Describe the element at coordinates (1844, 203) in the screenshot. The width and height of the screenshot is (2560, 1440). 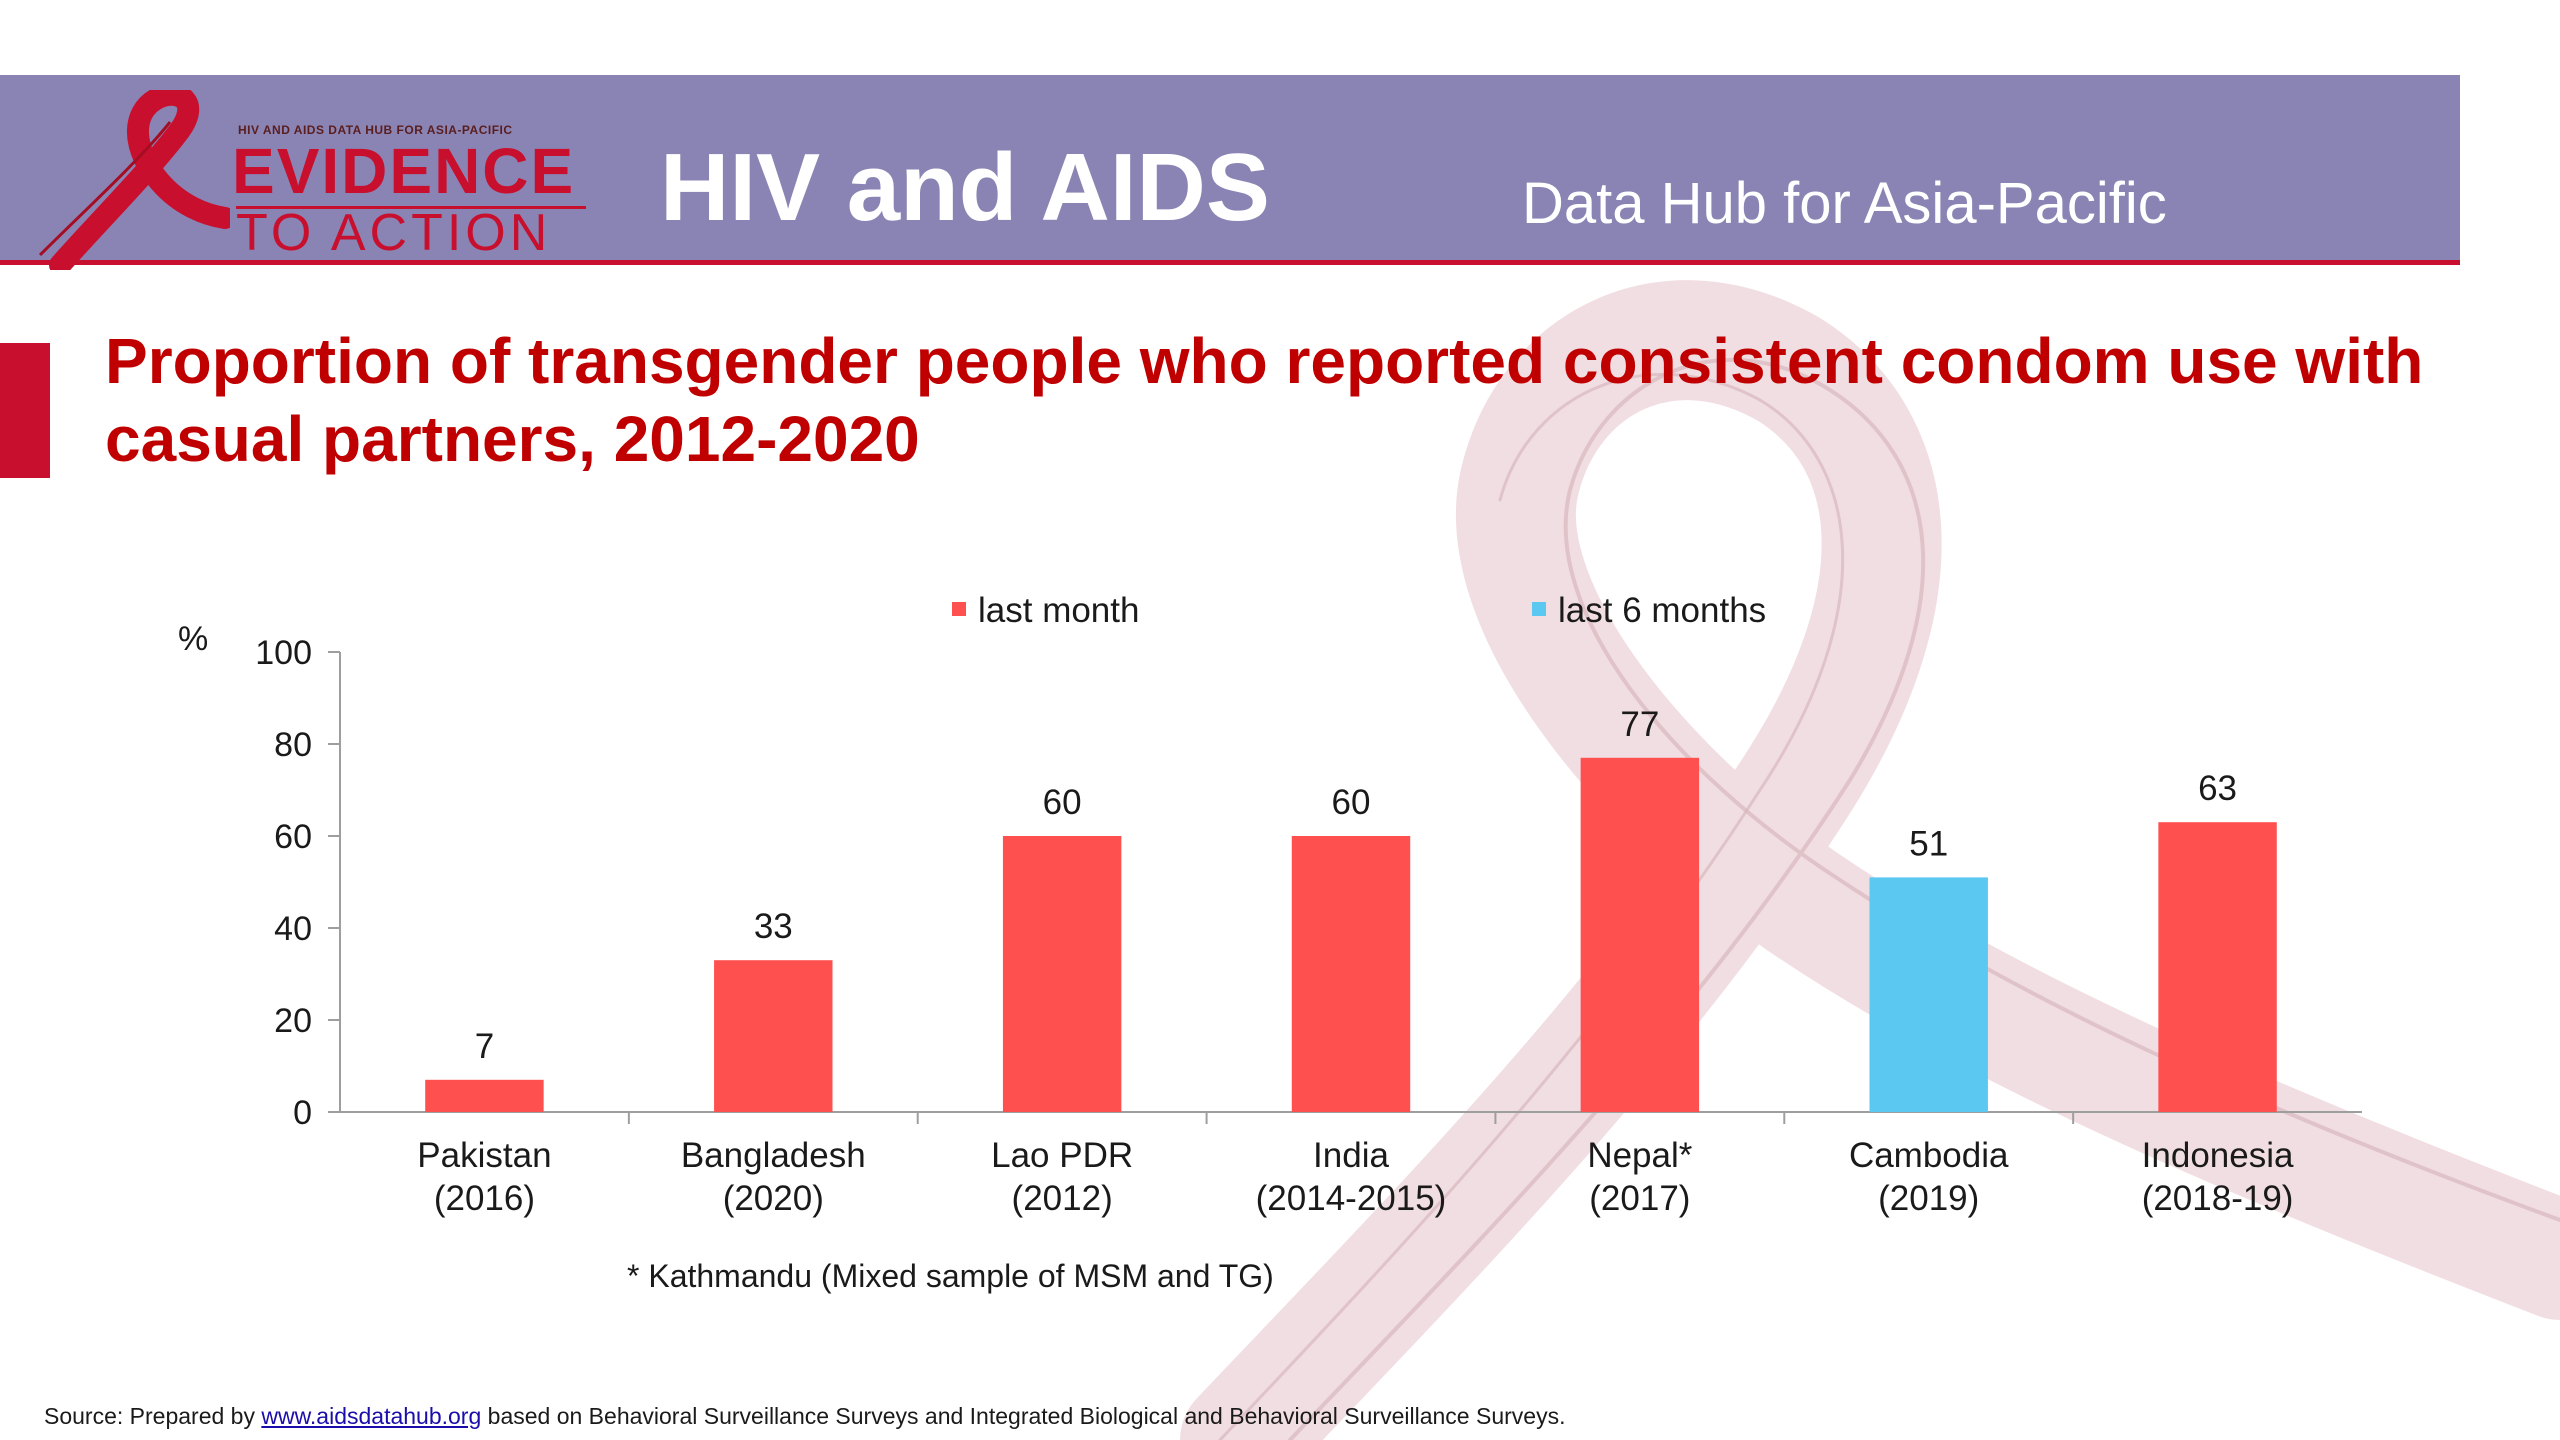
I see `header-subtitle: Data Hub for Asia-Pacific` at that location.